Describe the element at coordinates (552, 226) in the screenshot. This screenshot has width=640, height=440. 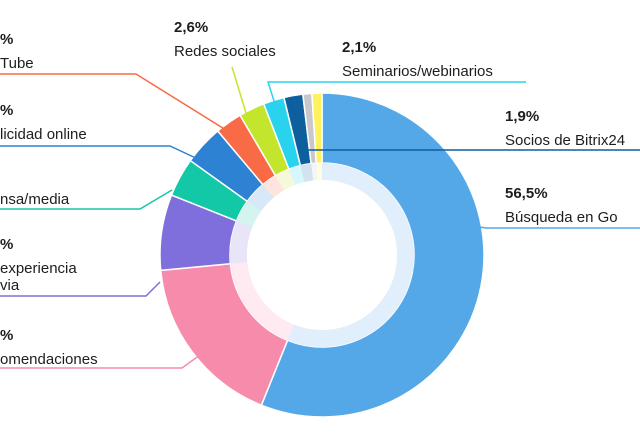
I see `leader-line-busqueda` at that location.